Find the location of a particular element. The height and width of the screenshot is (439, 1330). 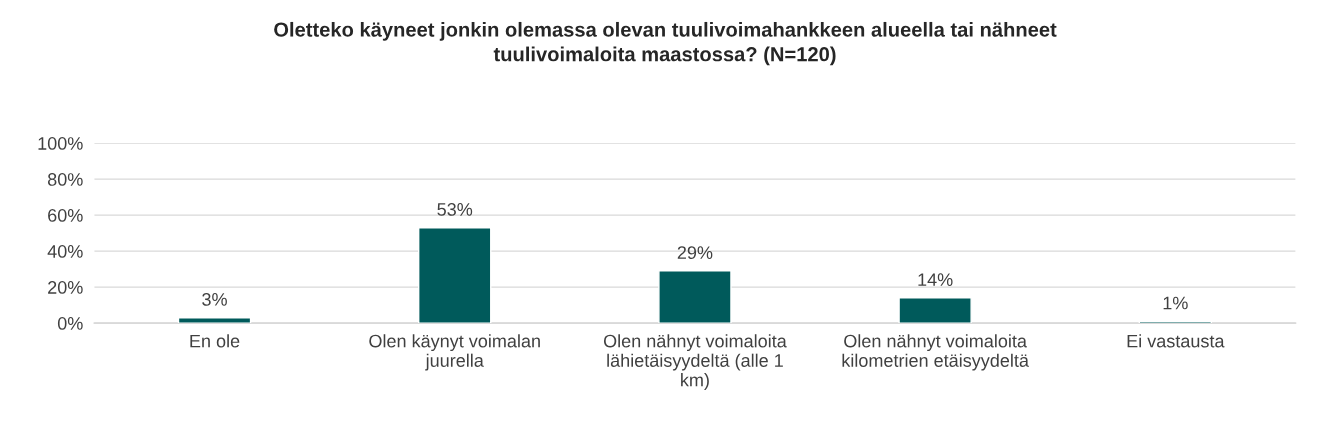

x-tick-label: Olen käynyt voimalan juurella is located at coordinates (454, 352).